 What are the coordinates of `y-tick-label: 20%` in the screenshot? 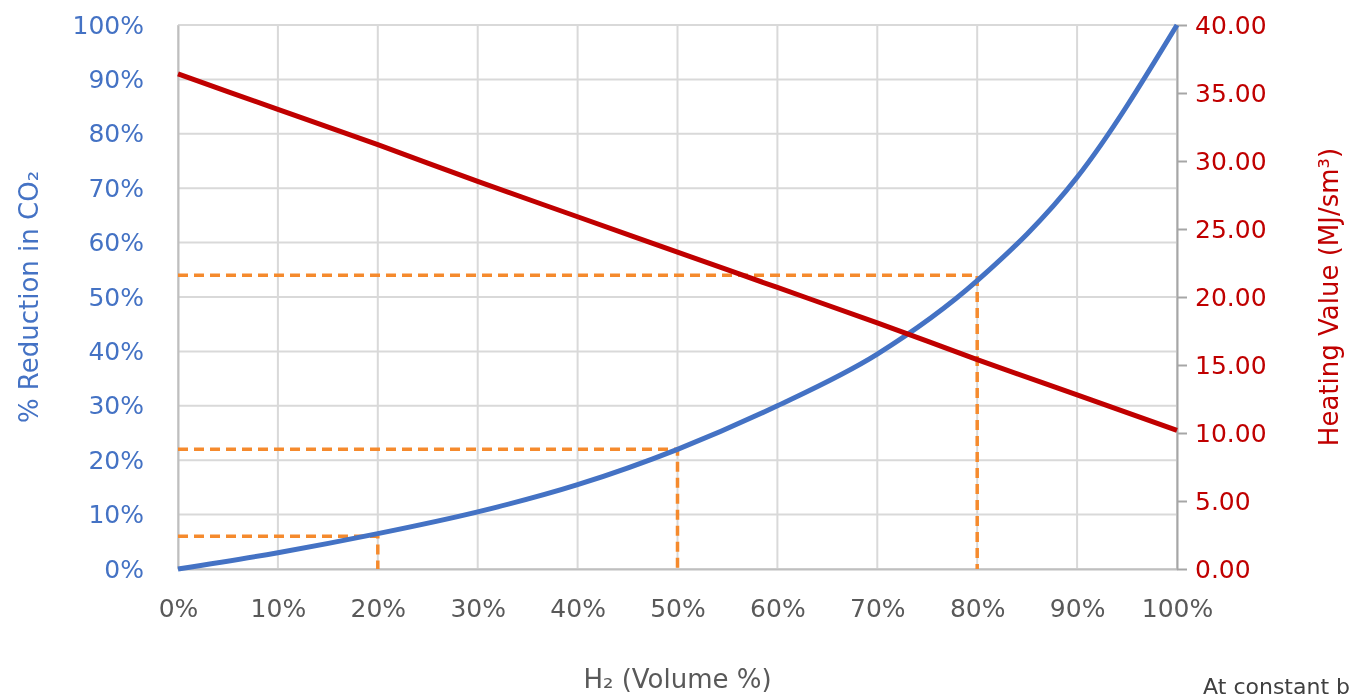 It's located at (116, 460).